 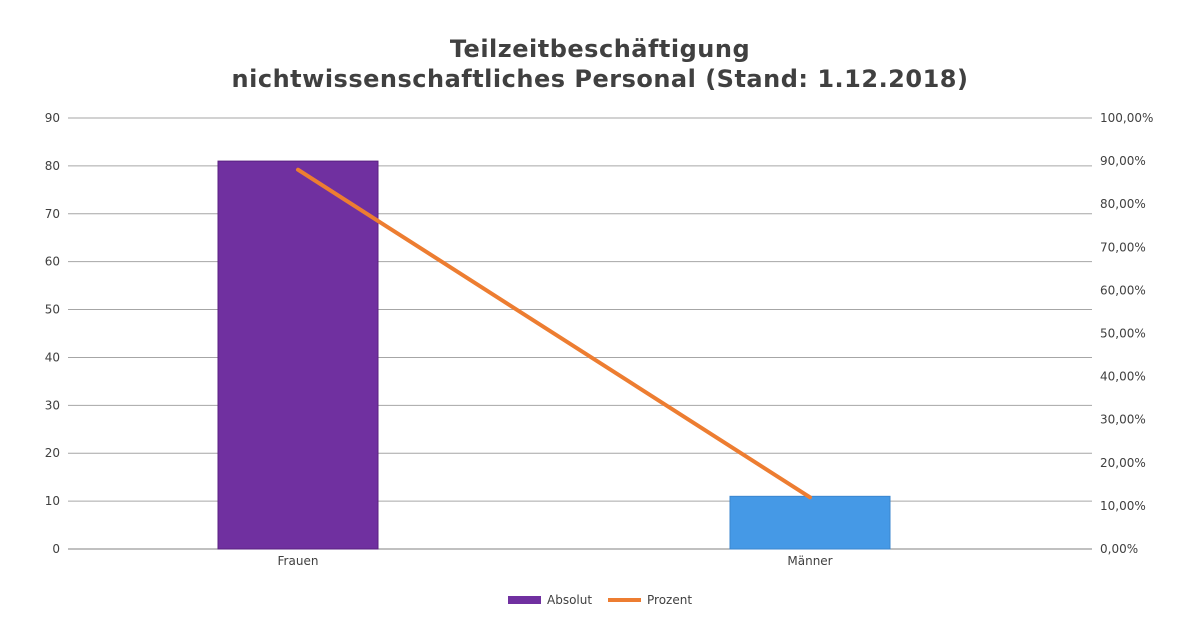 I want to click on left-tick-label: 90, so click(x=52, y=118).